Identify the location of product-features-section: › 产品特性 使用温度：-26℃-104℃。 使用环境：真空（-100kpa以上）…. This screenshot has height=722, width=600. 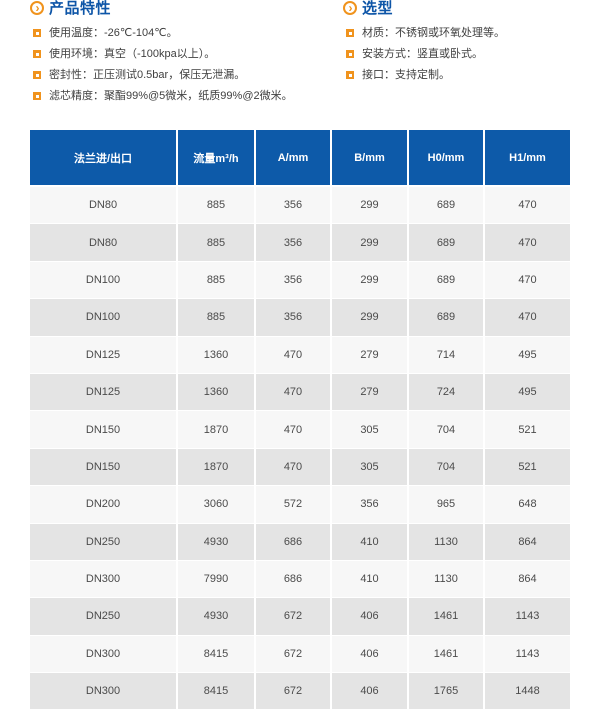
(186, 55).